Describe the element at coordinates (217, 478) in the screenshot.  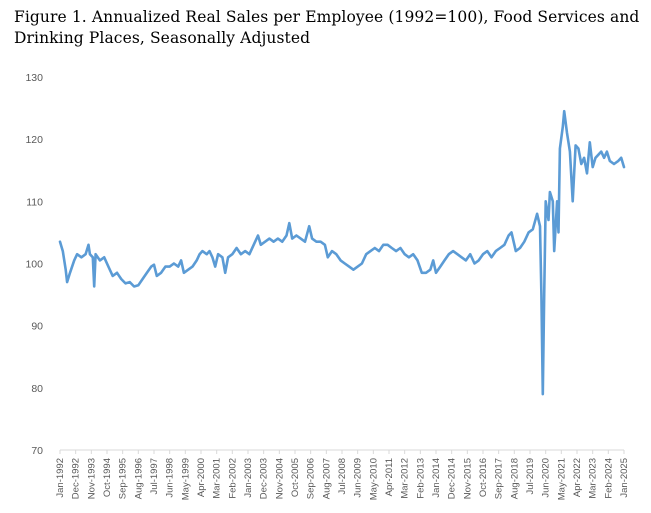
I see `x-tick-label: Mar-2001` at that location.